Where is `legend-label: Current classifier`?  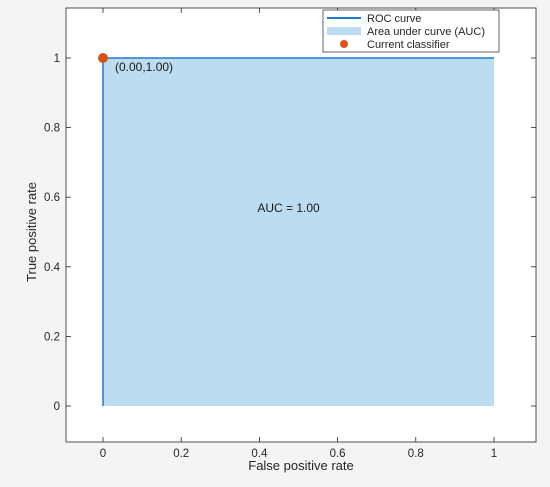 legend-label: Current classifier is located at coordinates (408, 45).